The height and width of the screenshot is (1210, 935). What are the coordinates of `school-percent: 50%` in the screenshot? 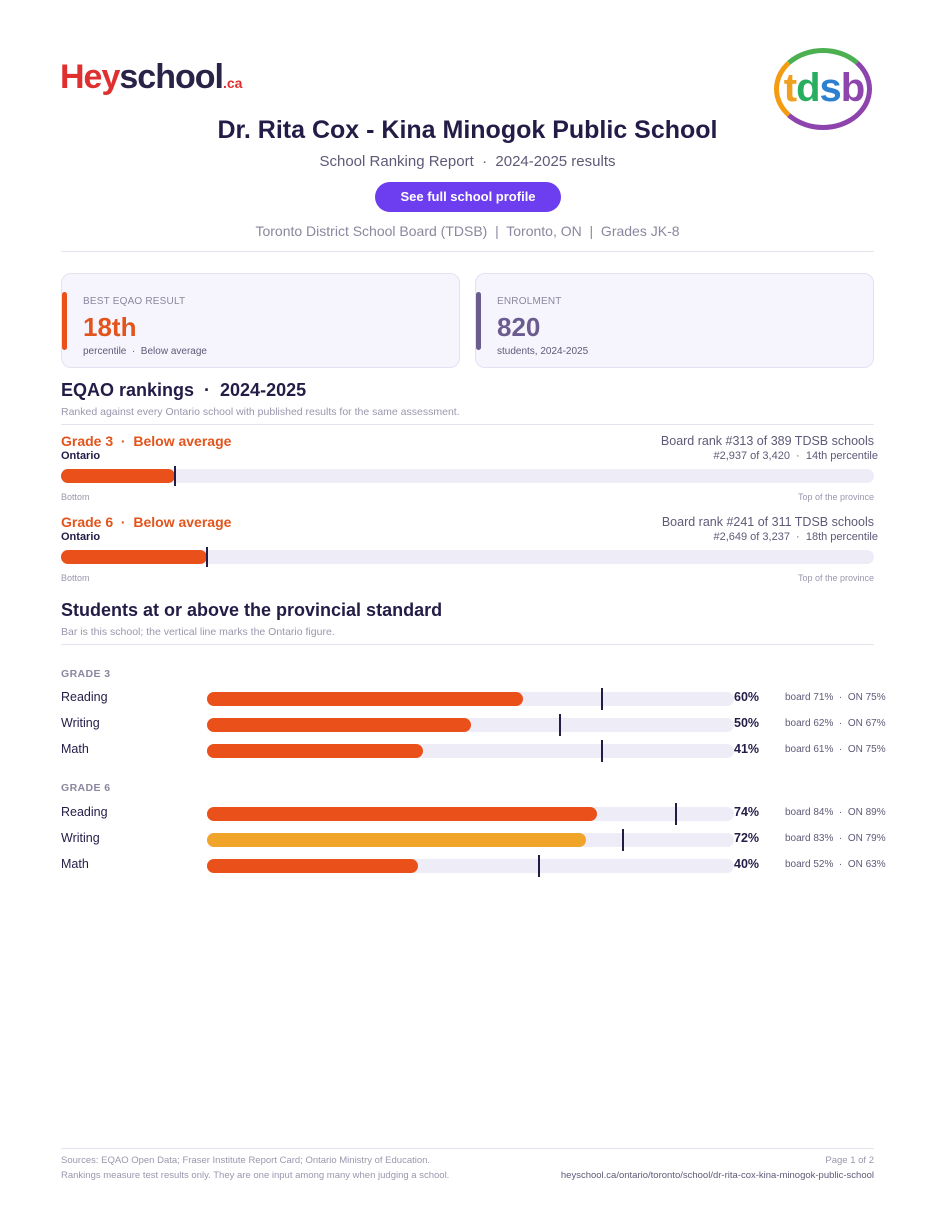 It's located at (747, 723).